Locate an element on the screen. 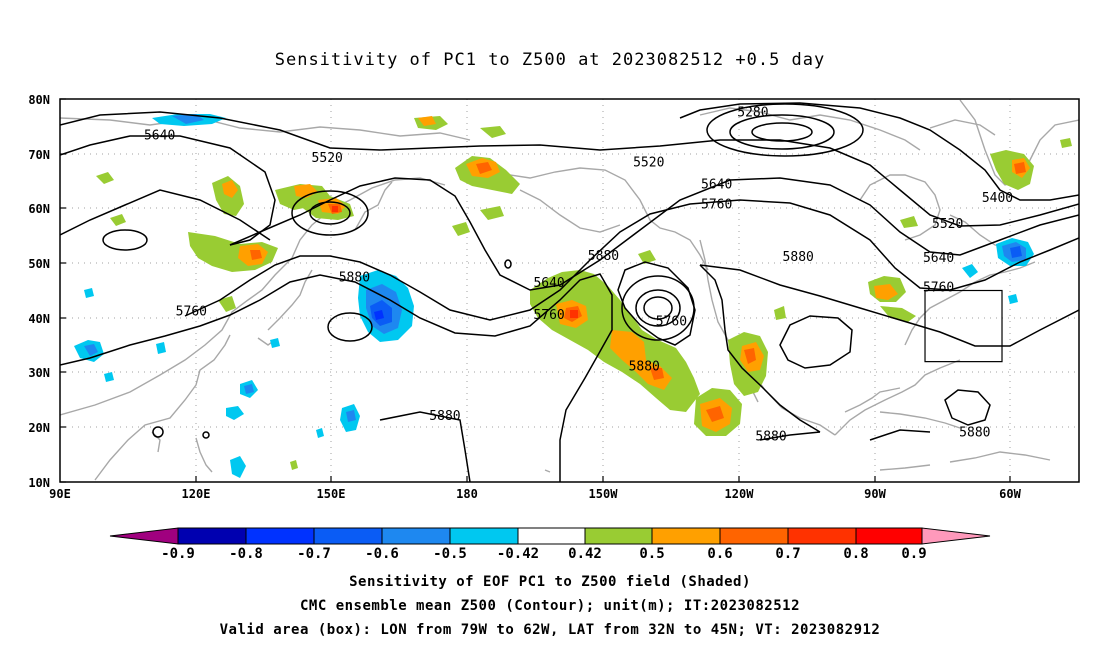  lon-label: 150E is located at coordinates (331, 494).